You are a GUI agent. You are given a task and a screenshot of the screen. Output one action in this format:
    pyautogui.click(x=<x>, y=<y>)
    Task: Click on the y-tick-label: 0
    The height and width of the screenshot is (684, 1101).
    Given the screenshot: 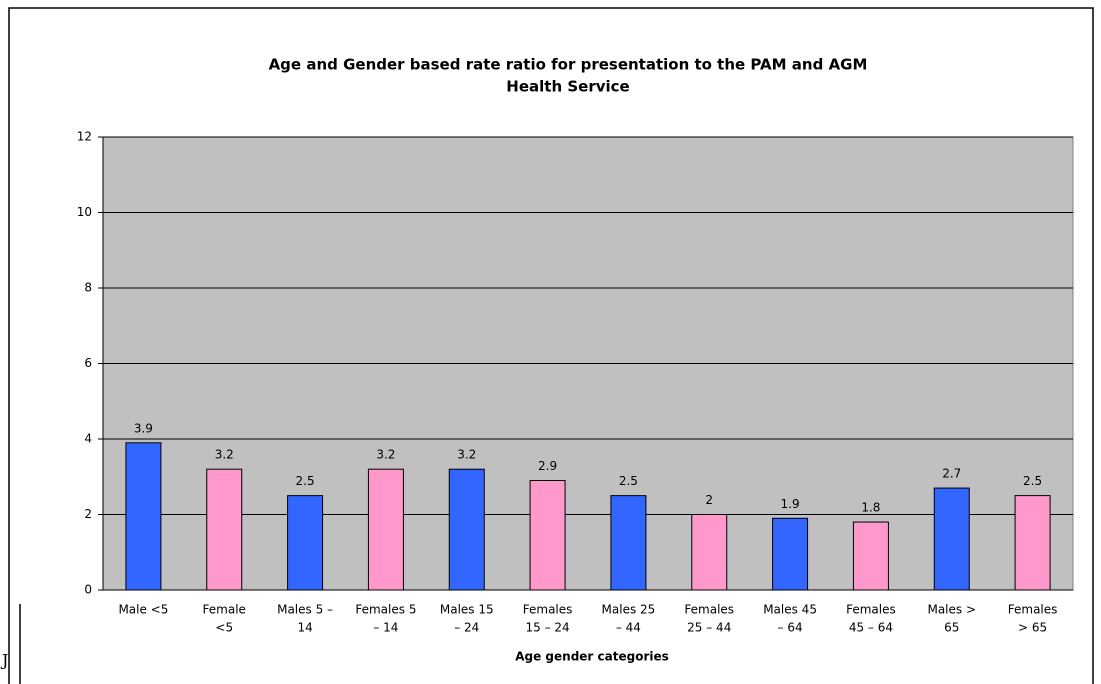 What is the action you would take?
    pyautogui.click(x=88, y=590)
    